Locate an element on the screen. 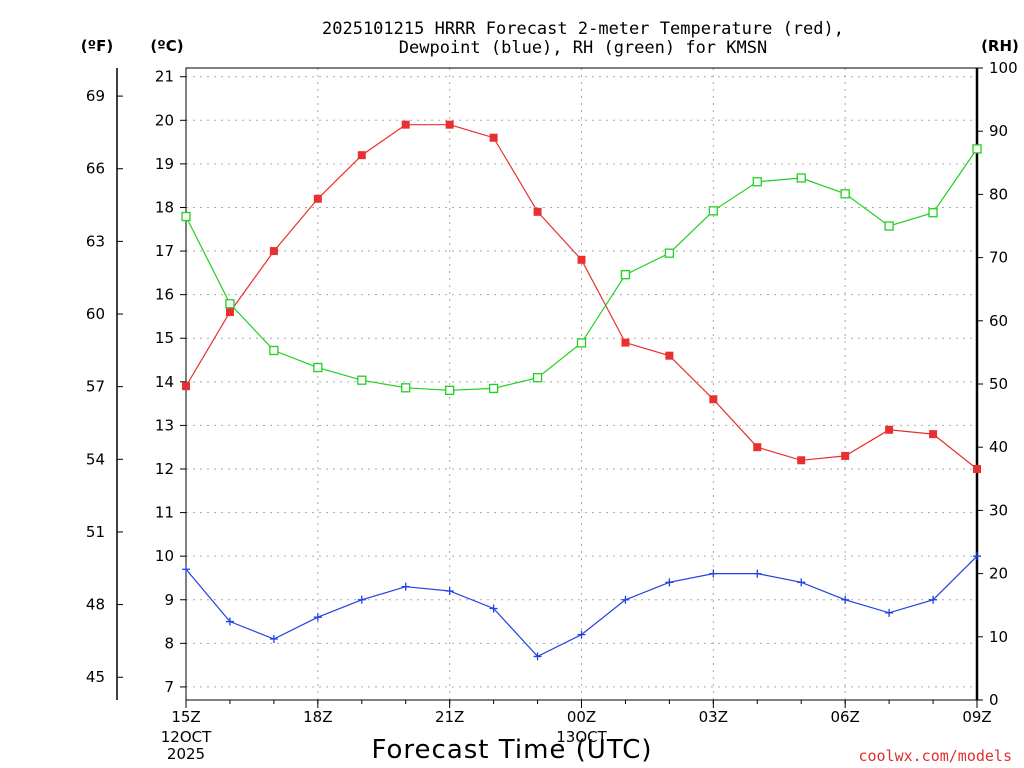  rh-tick-label: 30 is located at coordinates (998, 510).